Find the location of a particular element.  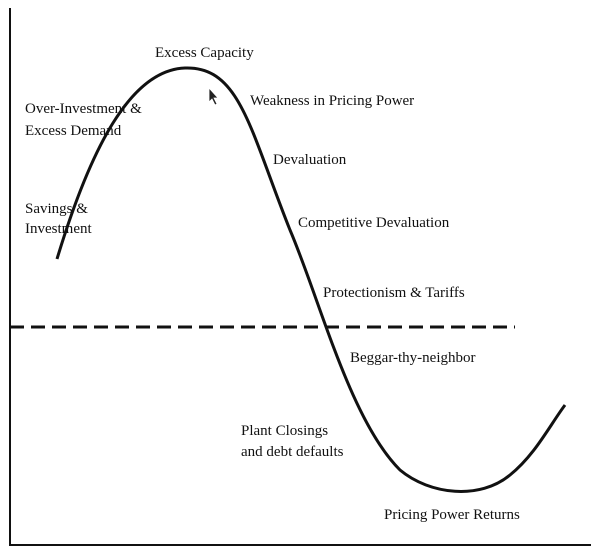

label: Savings & is located at coordinates (56, 209).